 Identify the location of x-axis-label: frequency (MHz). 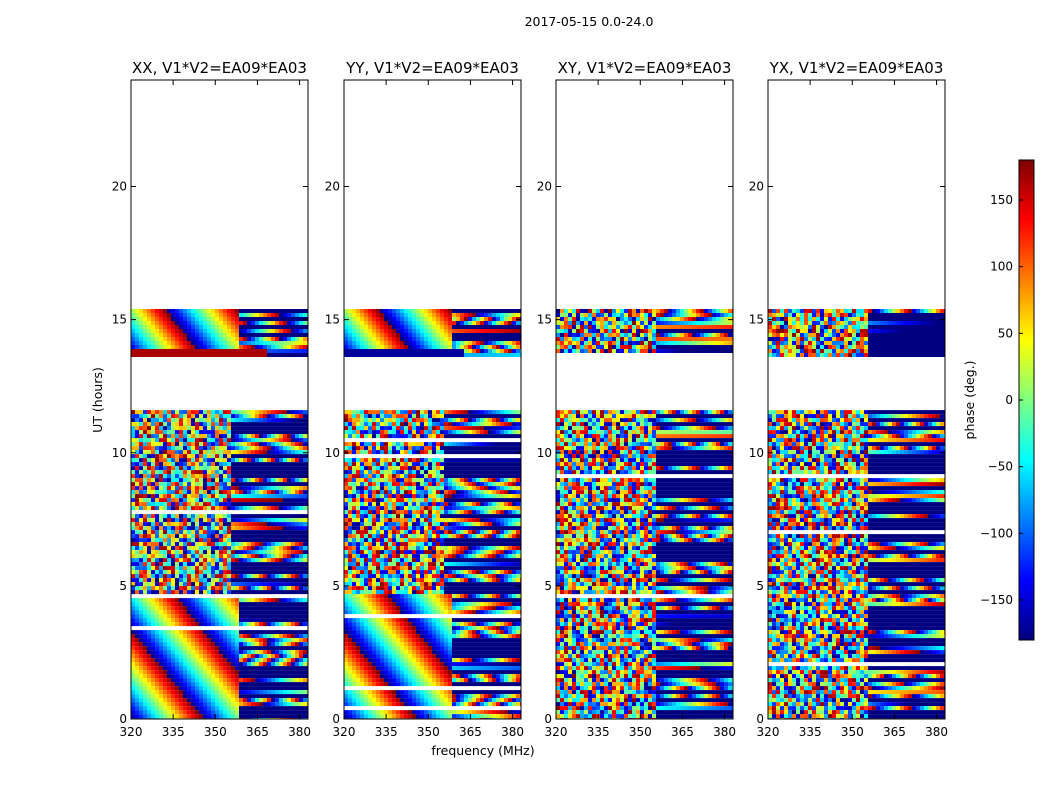
(482, 750).